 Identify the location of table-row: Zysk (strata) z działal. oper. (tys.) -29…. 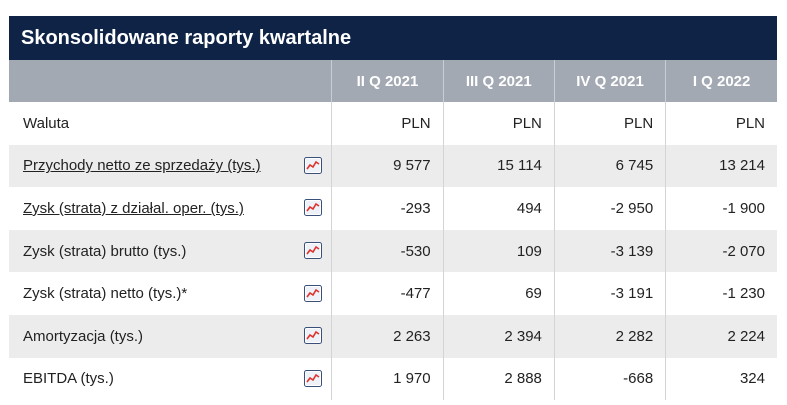
(393, 208).